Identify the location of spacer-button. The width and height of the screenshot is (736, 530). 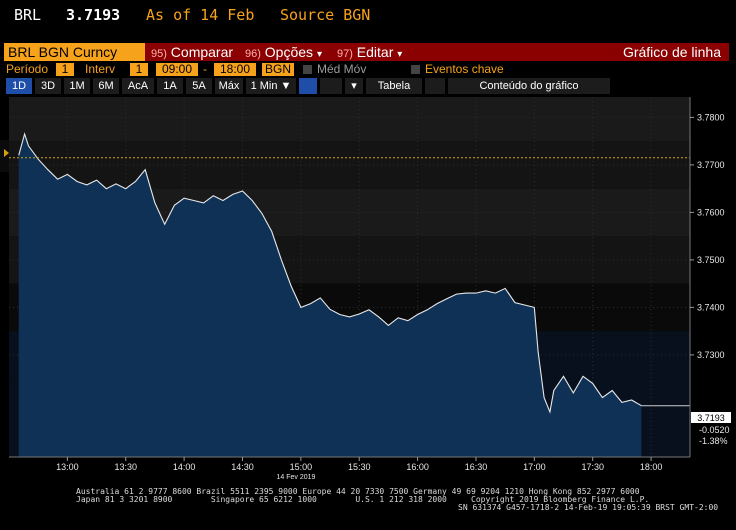
(435, 86).